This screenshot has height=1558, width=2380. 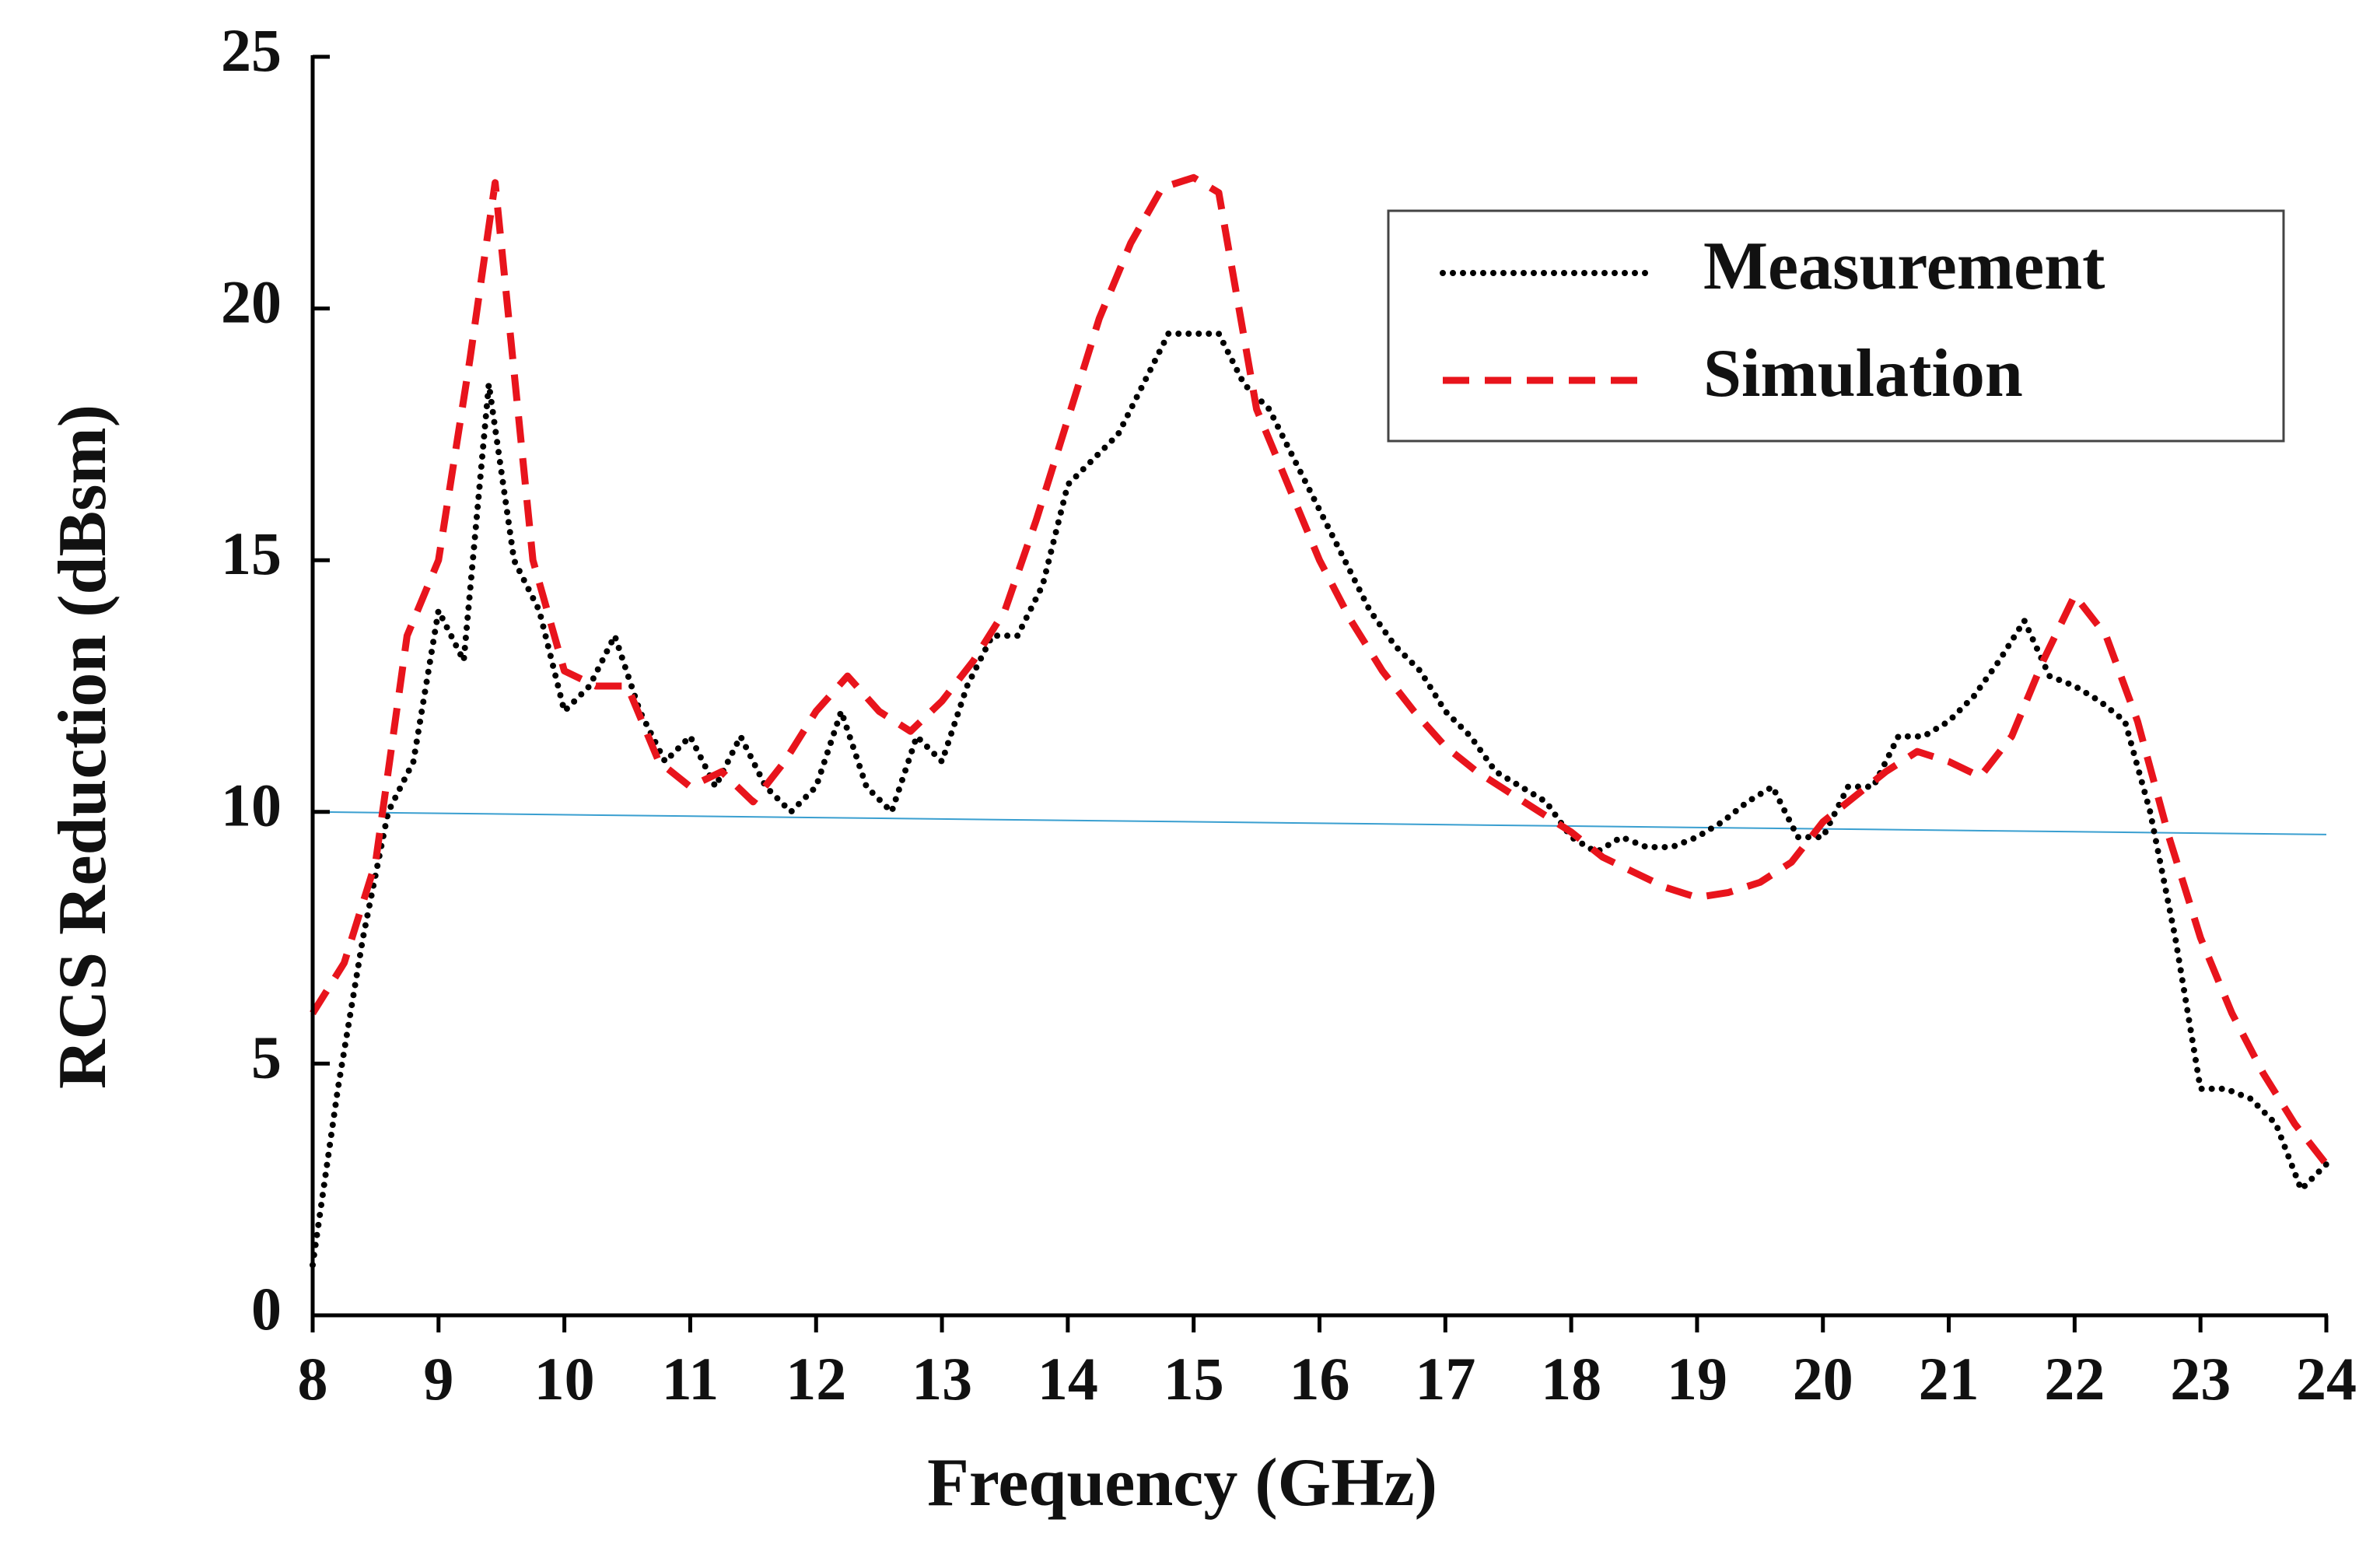 What do you see at coordinates (1904, 266) in the screenshot?
I see `legend-label: Measurement` at bounding box center [1904, 266].